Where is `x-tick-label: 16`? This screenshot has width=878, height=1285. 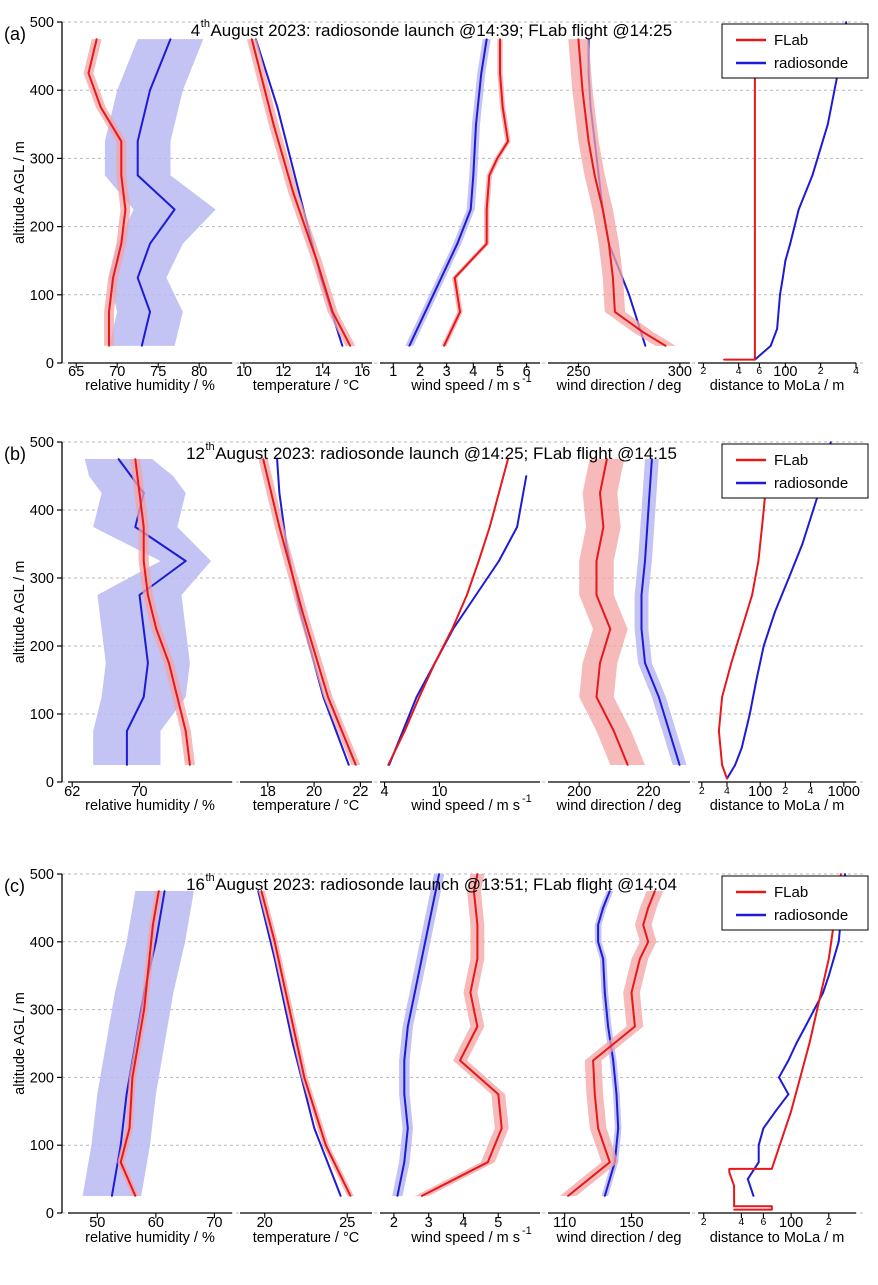
x-tick-label: 16 is located at coordinates (362, 372).